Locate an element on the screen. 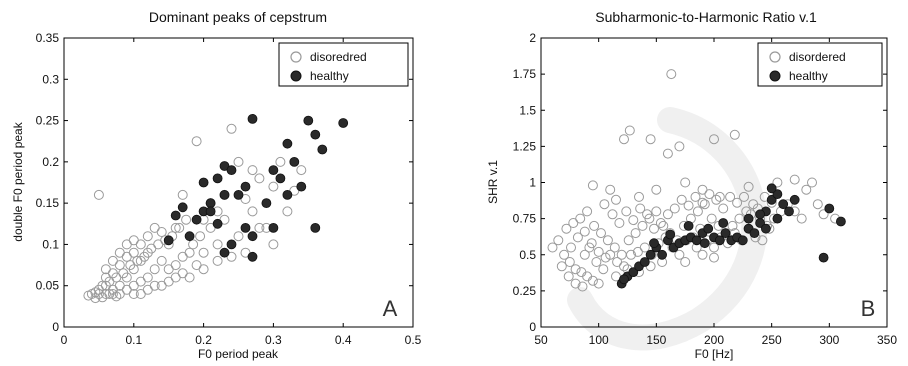 This screenshot has height=366, width=908. x-tick-label: 0.3 is located at coordinates (273, 340).